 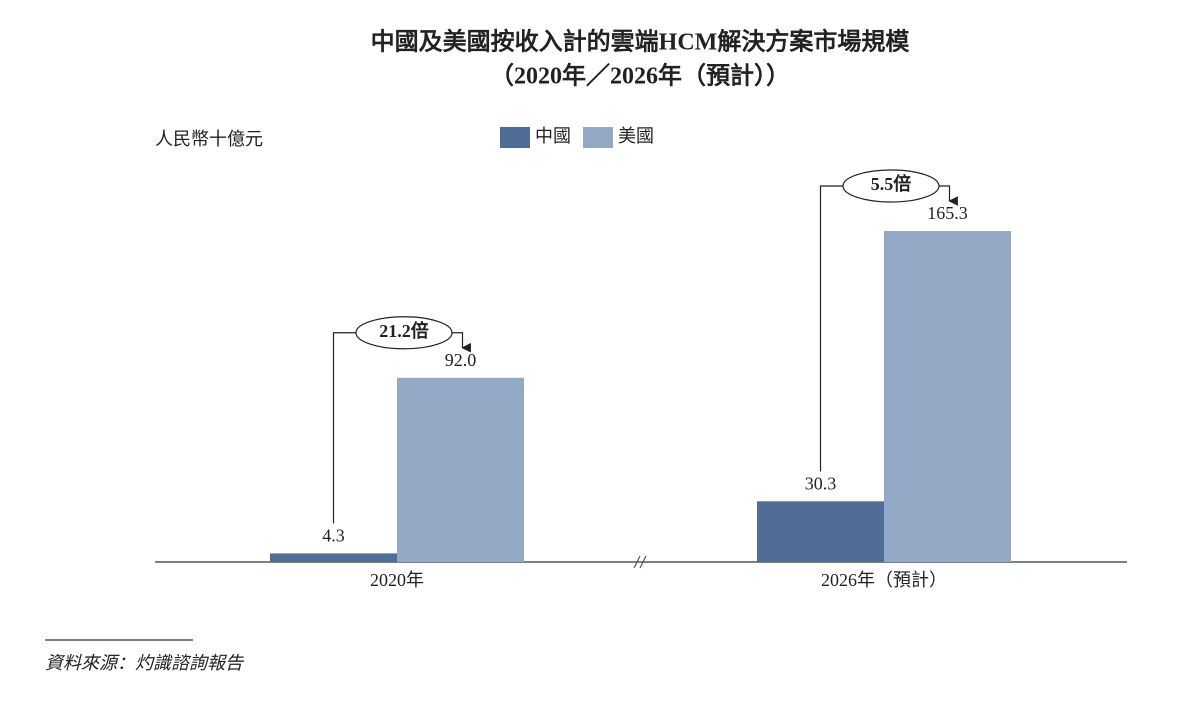 I want to click on annotation: 21.2倍, so click(x=404, y=330).